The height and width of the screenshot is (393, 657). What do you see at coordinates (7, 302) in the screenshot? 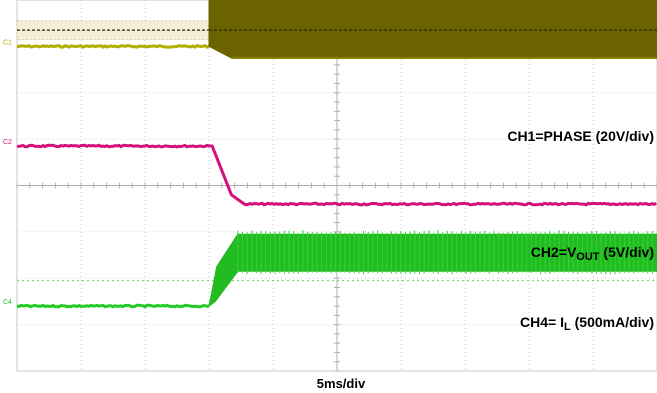
I see `channel-marker-ch4: C4` at bounding box center [7, 302].